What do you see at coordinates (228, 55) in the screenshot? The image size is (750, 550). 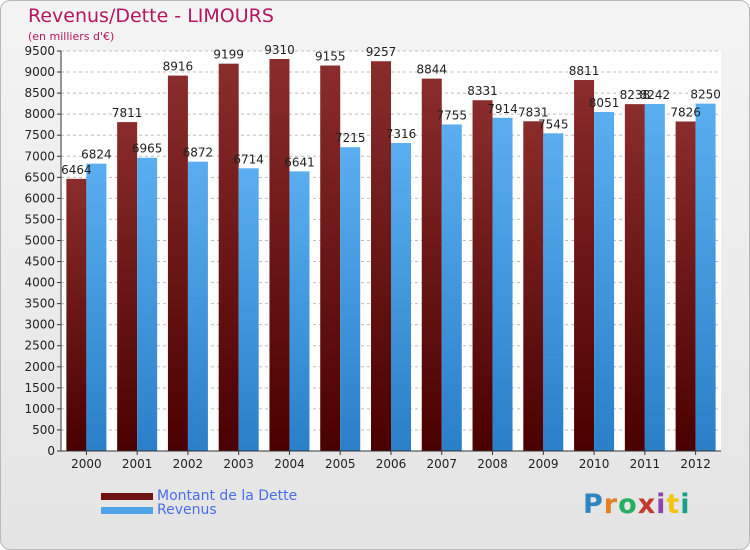 I see `data-label: 9199` at bounding box center [228, 55].